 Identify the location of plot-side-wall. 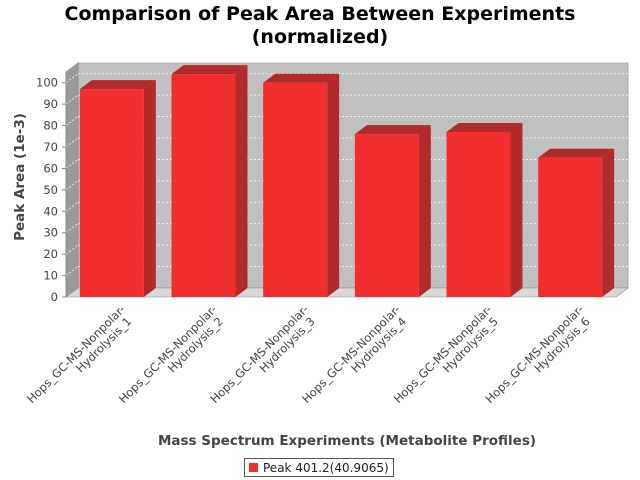
(72, 180).